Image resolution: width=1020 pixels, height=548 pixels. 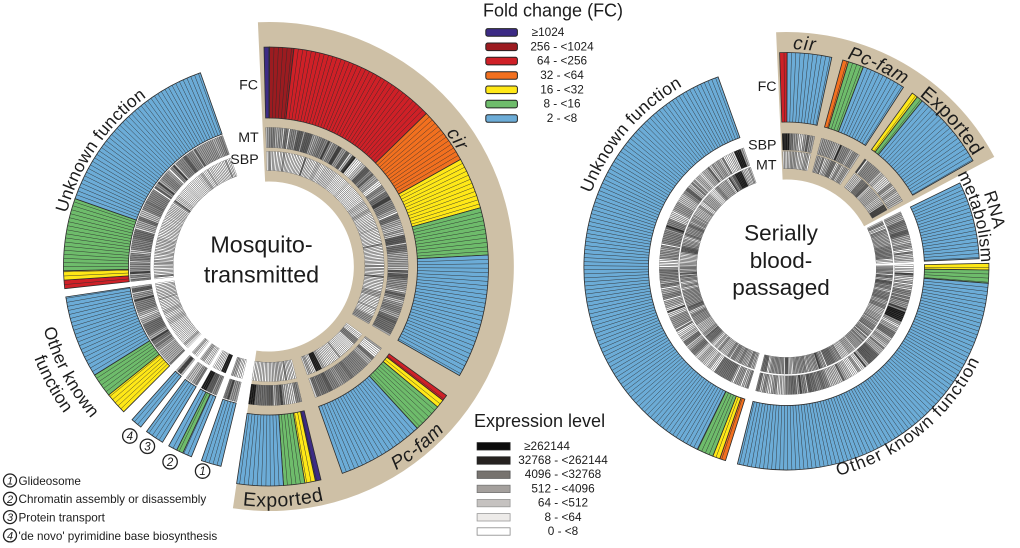 What do you see at coordinates (562, 46) in the screenshot?
I see `svg-text: 256 - <1024` at bounding box center [562, 46].